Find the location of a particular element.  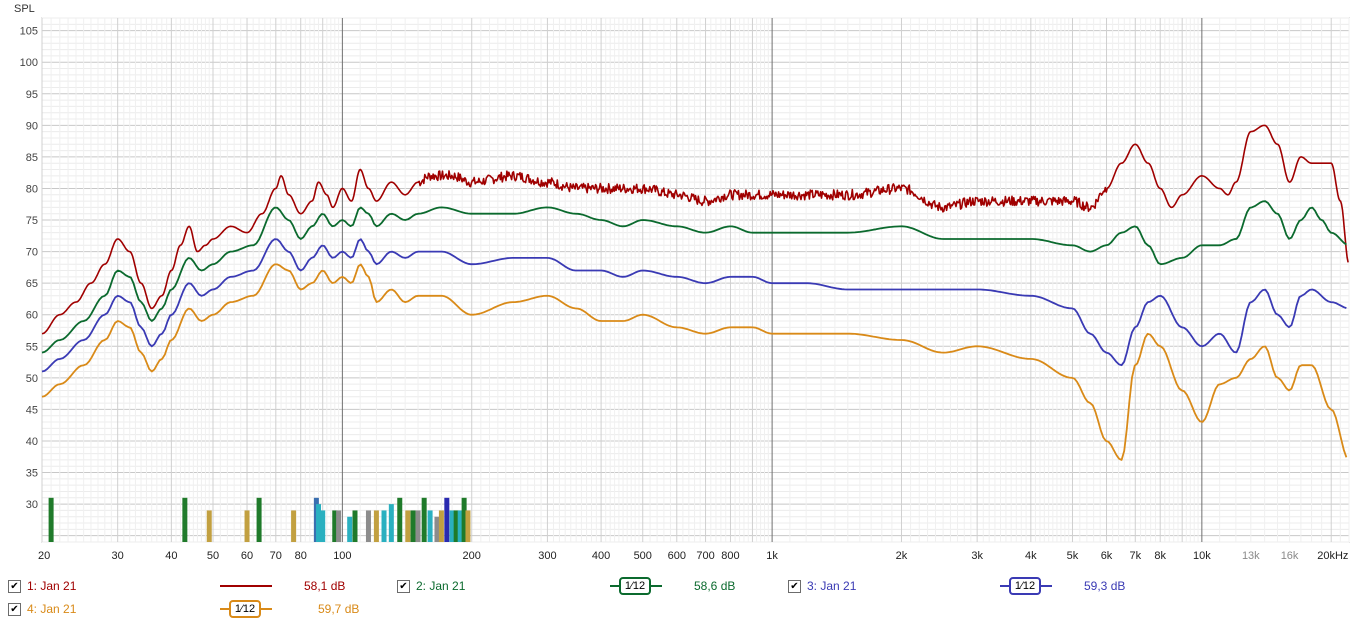

y-tick-label: 85 is located at coordinates (32, 158).